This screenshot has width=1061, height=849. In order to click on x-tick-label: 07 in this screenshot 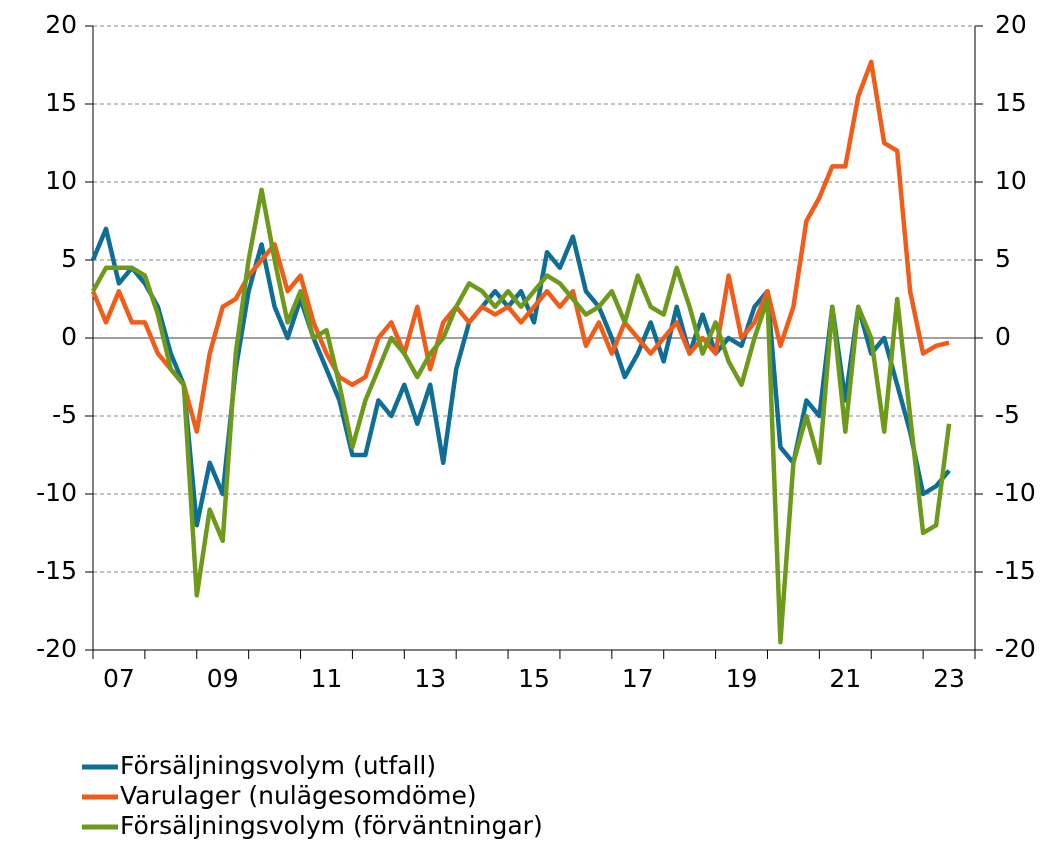, I will do `click(119, 678)`.